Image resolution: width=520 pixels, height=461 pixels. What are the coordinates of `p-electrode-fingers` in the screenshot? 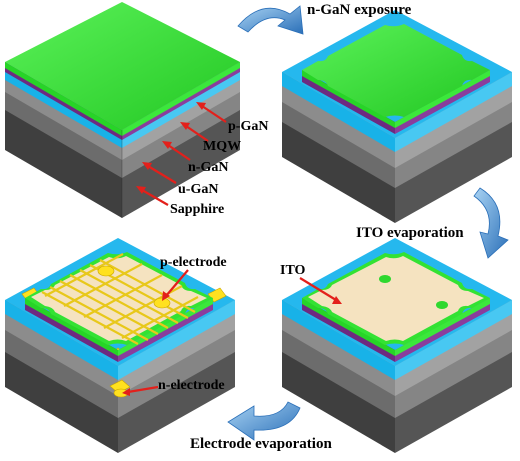 It's located at (120, 299).